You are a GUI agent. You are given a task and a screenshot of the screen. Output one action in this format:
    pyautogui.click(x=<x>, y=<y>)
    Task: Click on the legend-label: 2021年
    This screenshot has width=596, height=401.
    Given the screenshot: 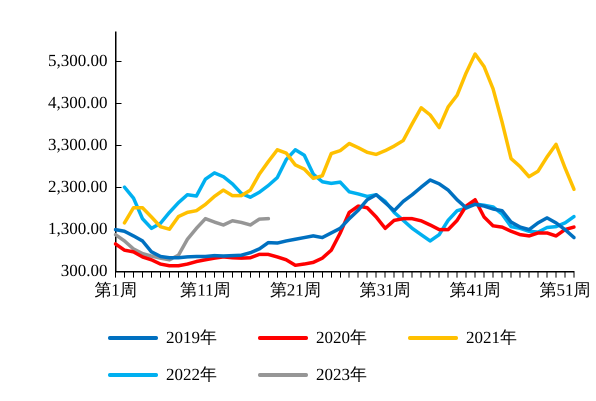 What is the action you would take?
    pyautogui.click(x=491, y=338)
    